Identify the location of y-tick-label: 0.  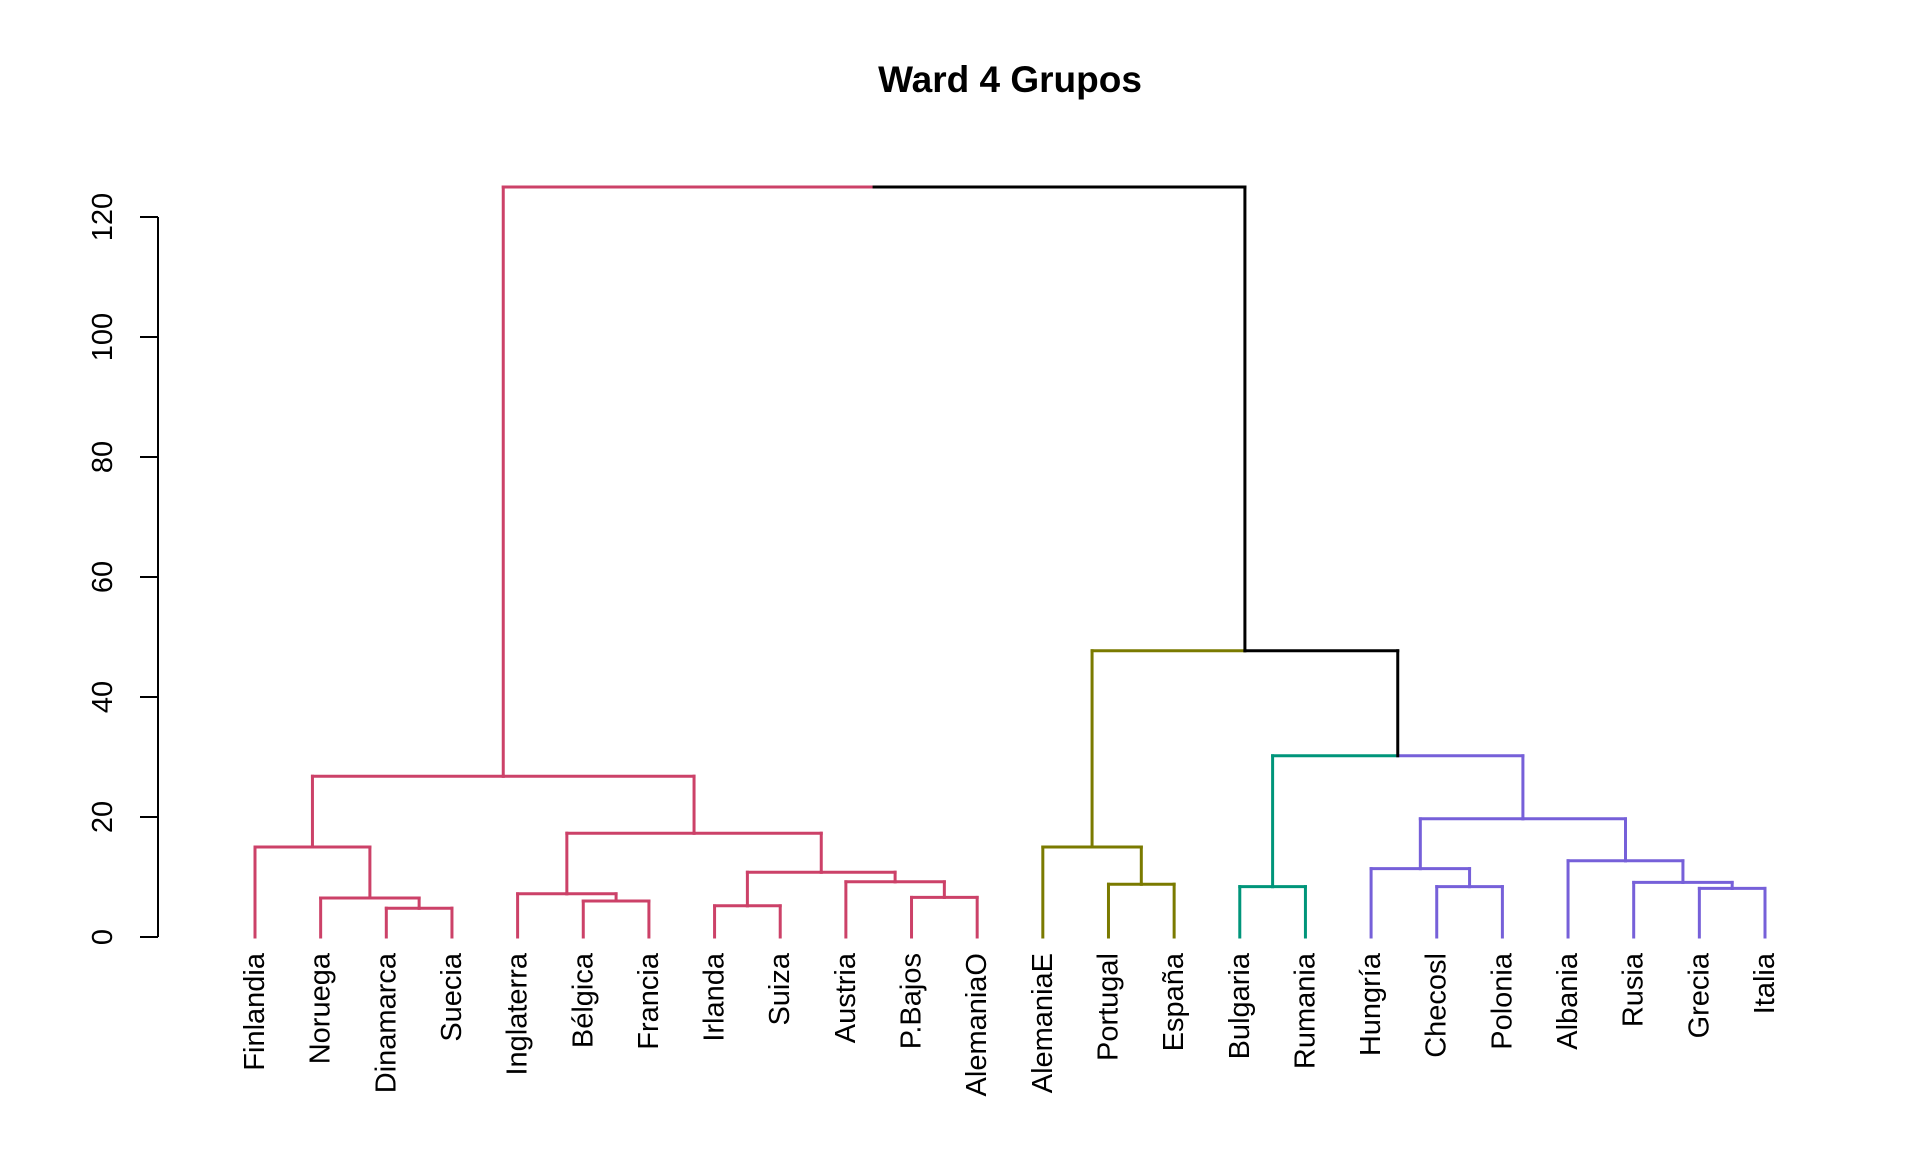
(103, 937).